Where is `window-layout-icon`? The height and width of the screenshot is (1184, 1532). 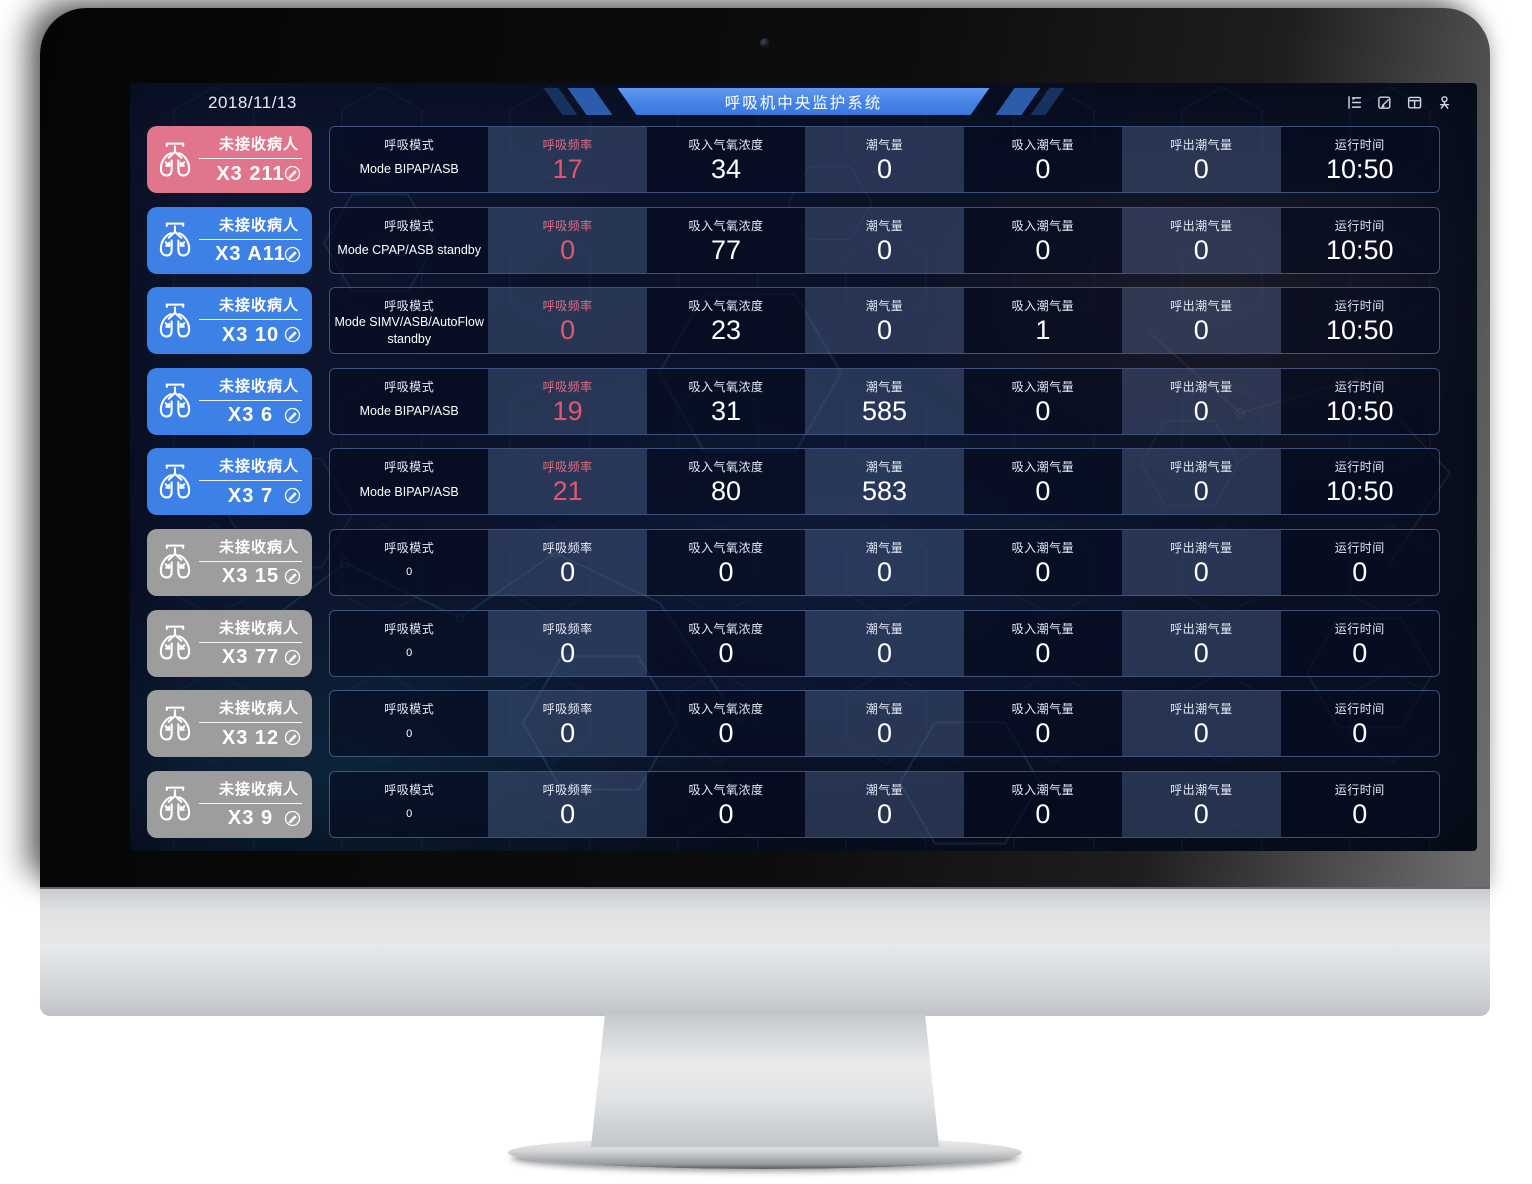
window-layout-icon is located at coordinates (1414, 102).